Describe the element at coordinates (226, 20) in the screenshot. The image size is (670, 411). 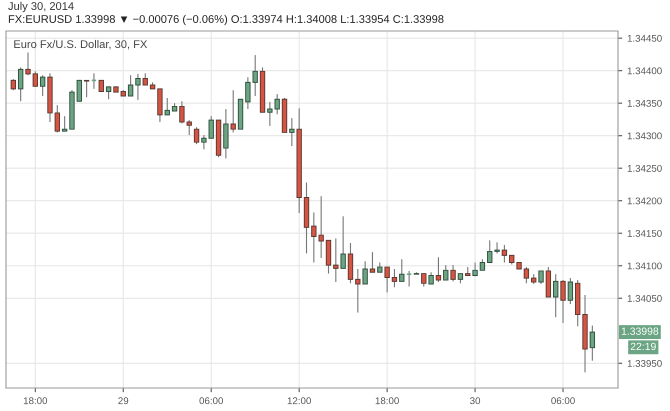
I see `chart-title: FX:EURUSD 1.33998 ▼ −0.00076 (−0.06%) O:1.33974 H:1.34008 L:1.33954 C:1.33998` at that location.